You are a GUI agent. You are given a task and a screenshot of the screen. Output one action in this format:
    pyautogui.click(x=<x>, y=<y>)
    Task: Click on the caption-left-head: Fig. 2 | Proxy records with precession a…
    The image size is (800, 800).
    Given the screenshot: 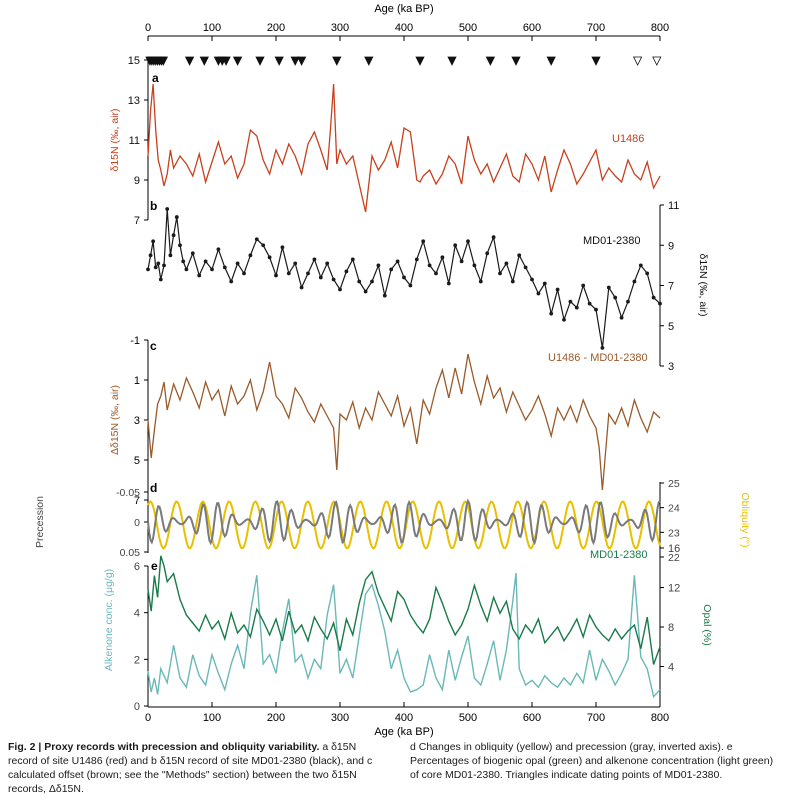 What is the action you would take?
    pyautogui.click(x=164, y=747)
    